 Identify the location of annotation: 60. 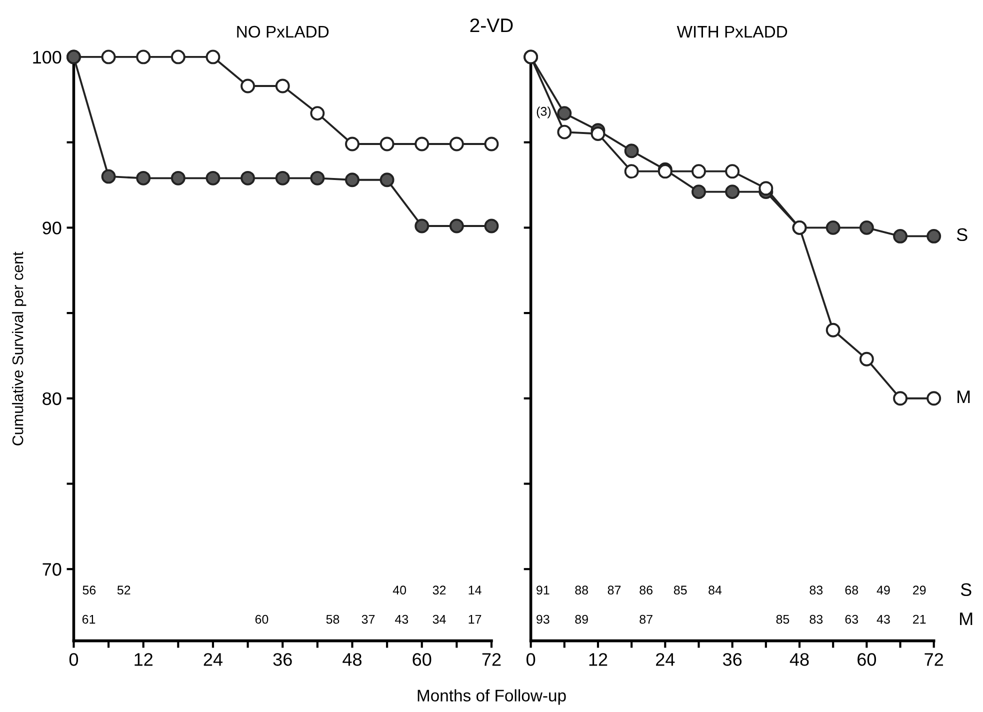
(261, 619).